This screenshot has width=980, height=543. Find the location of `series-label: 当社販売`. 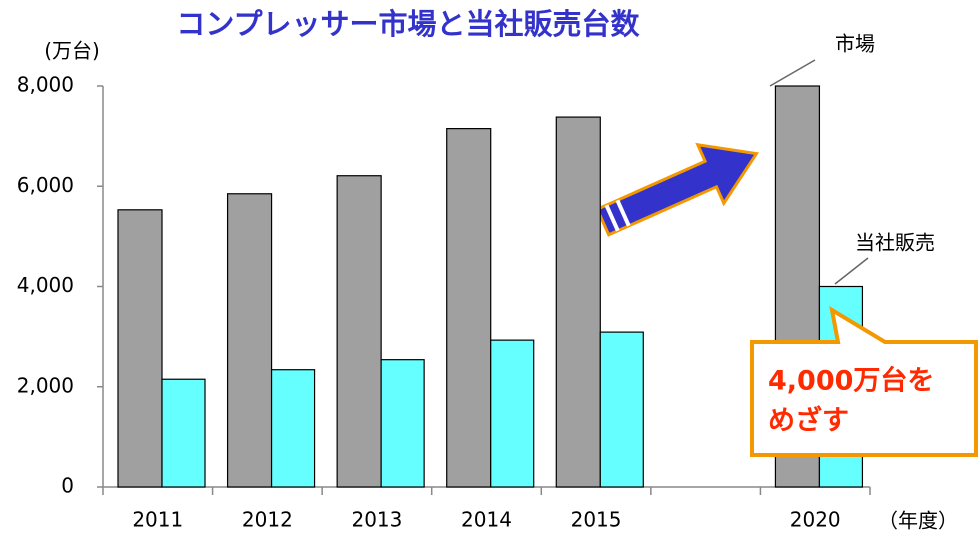

series-label: 当社販売 is located at coordinates (895, 243).